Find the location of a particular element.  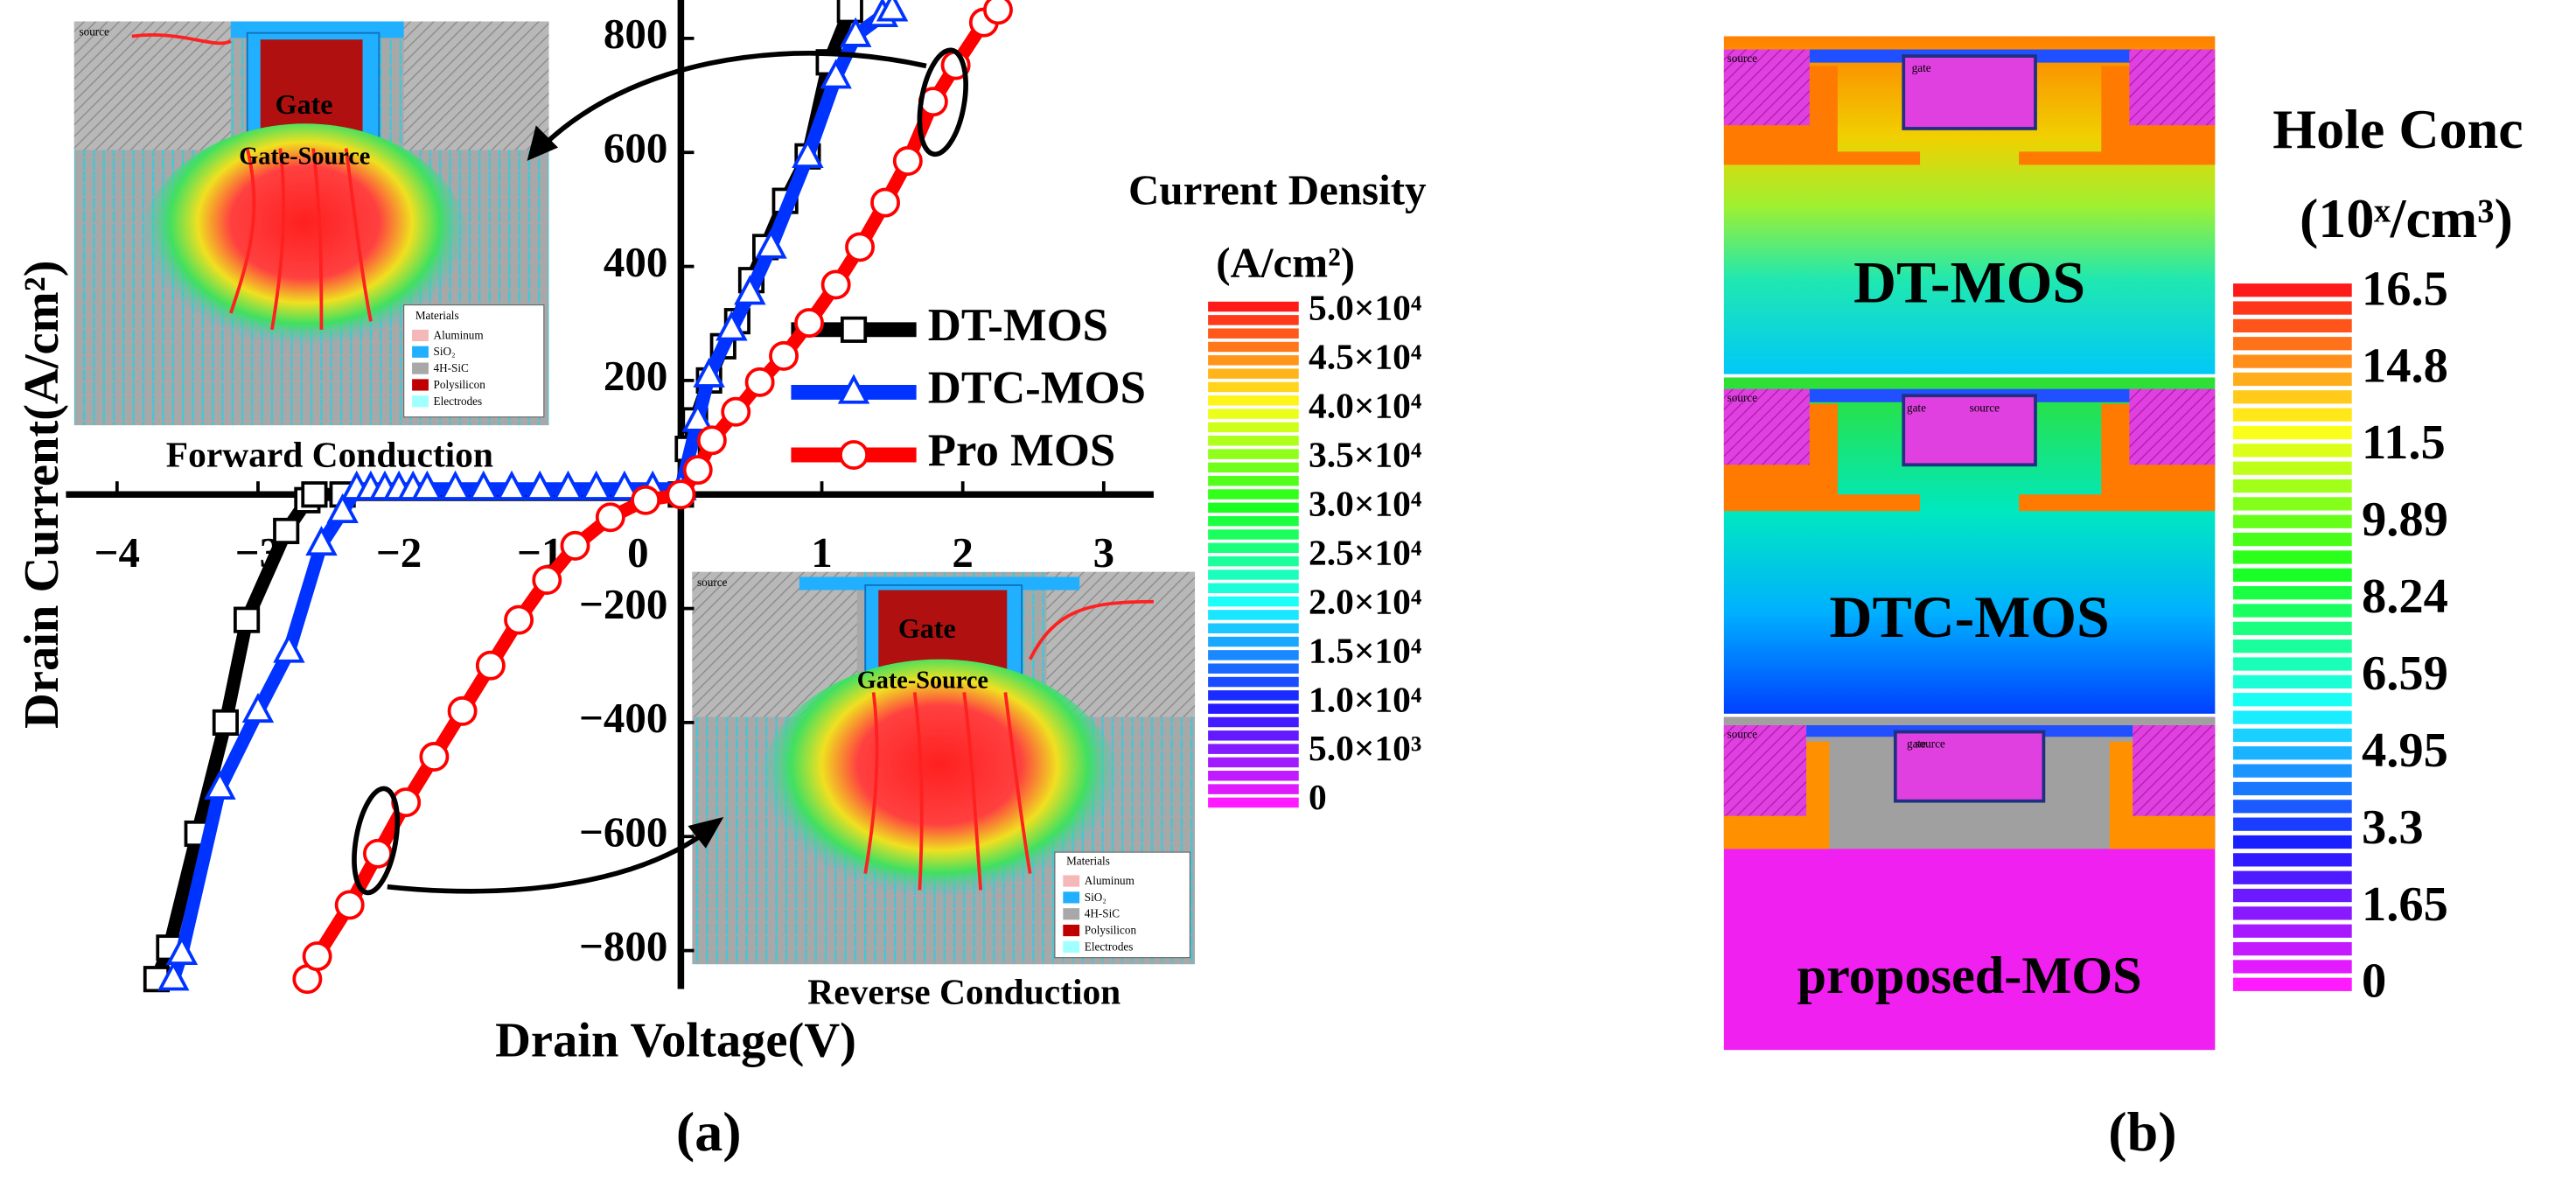

legend-label: Pro MOS is located at coordinates (1022, 450).